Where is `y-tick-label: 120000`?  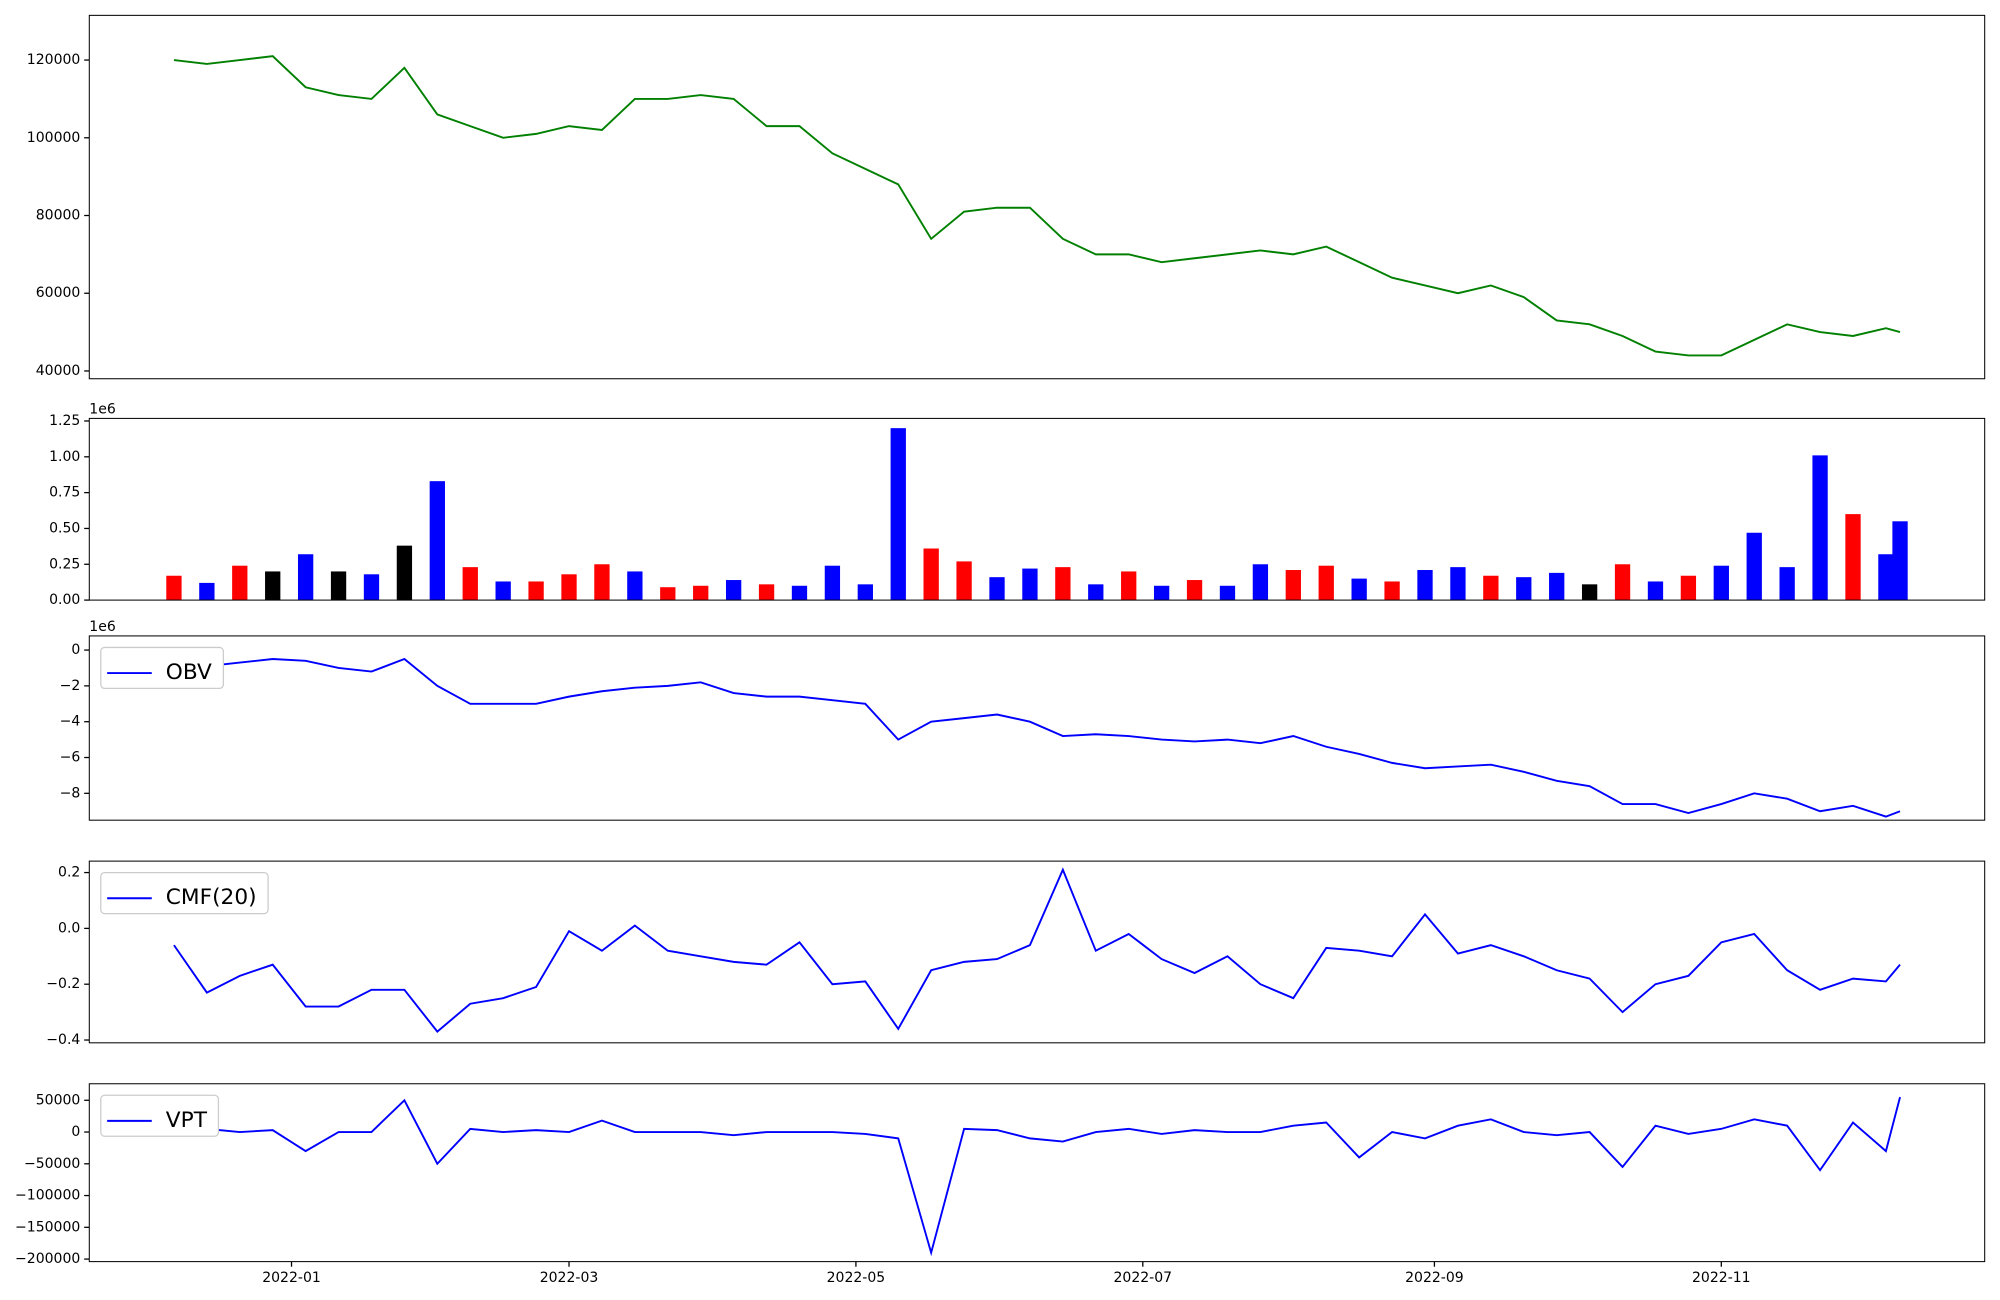
y-tick-label: 120000 is located at coordinates (54, 60).